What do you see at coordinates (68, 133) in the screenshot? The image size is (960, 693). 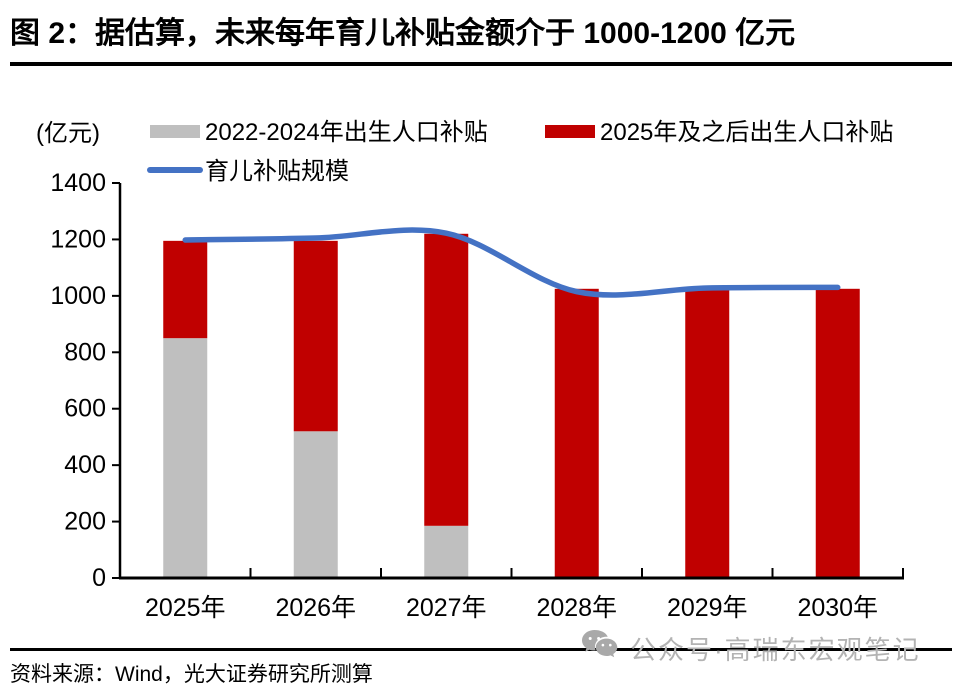 I see `y-axis-unit-label: (亿元)` at bounding box center [68, 133].